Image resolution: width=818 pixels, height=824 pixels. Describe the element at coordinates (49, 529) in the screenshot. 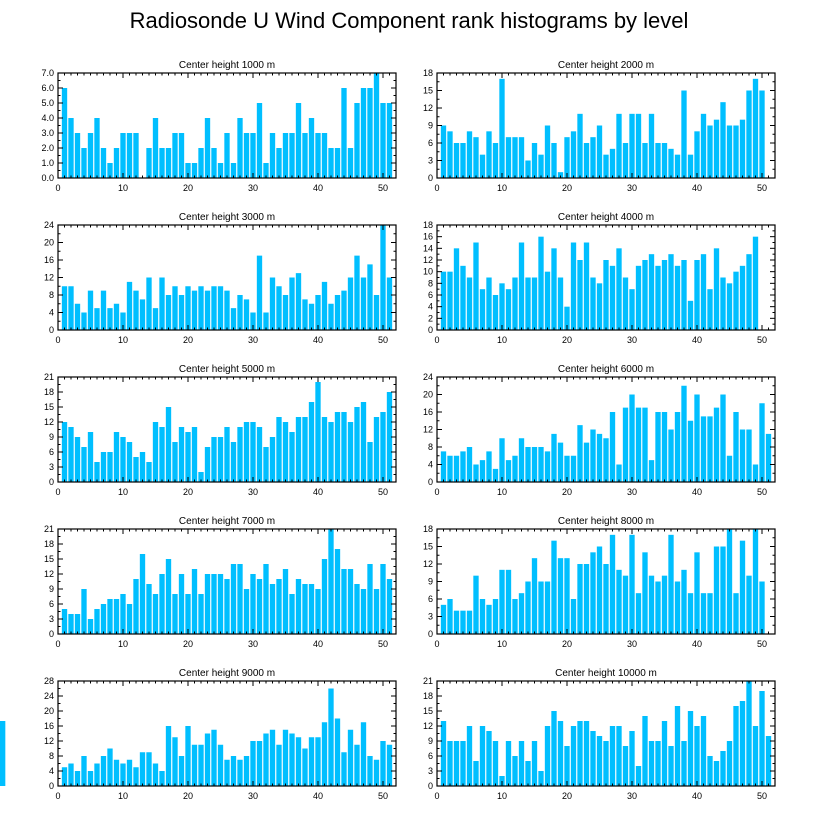

I see `y-tick-label: 21` at that location.